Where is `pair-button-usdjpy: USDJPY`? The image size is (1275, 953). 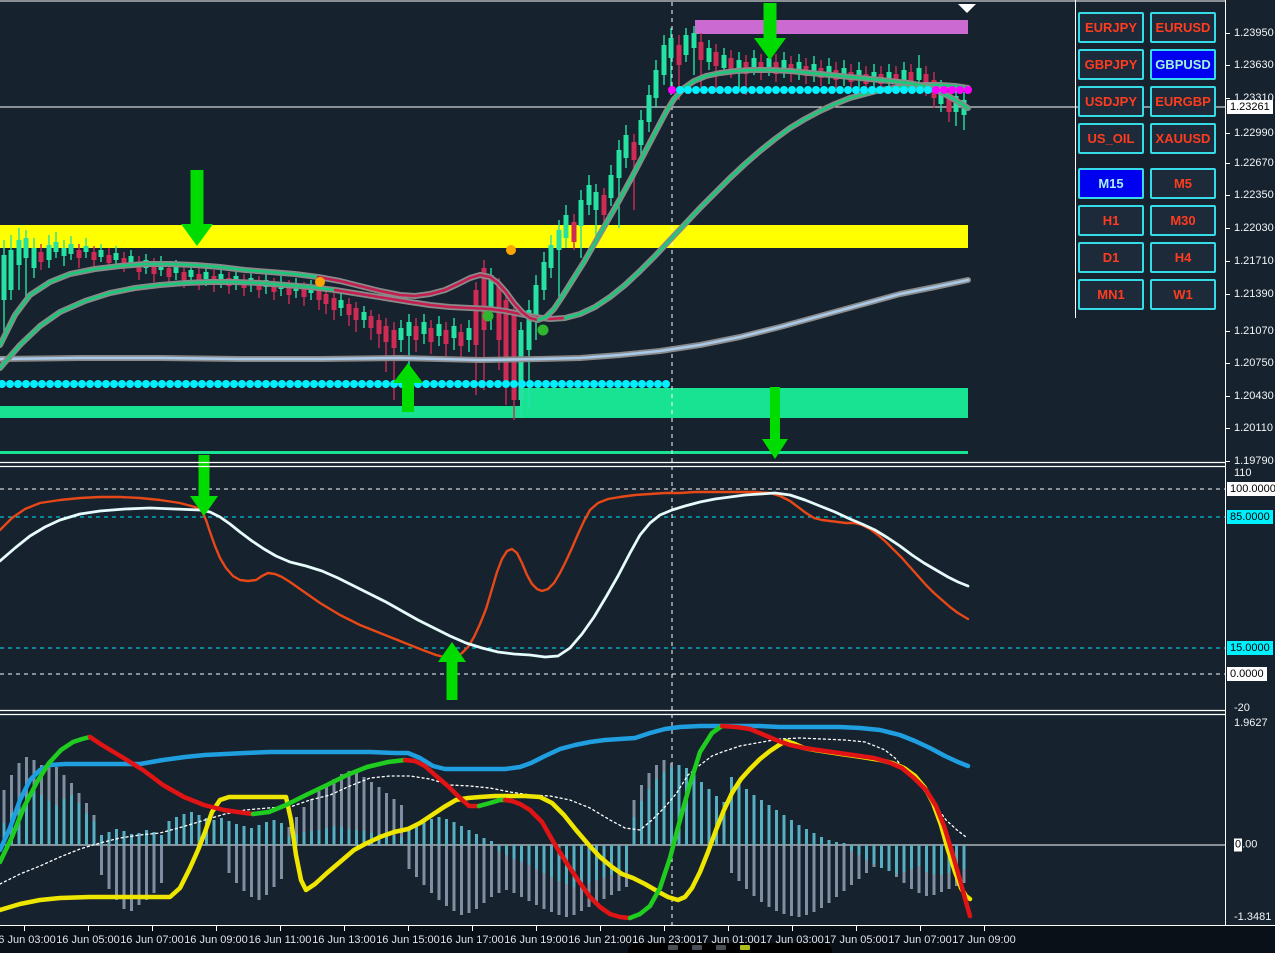 pair-button-usdjpy: USDJPY is located at coordinates (1111, 101).